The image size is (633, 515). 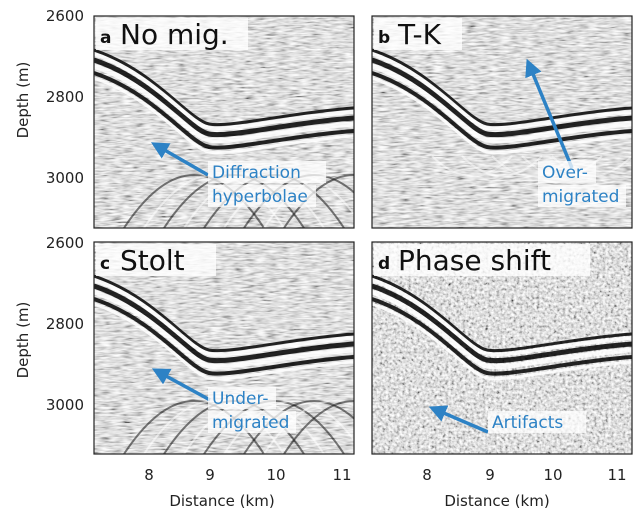 I want to click on annotation-text: Over-, so click(x=565, y=173).